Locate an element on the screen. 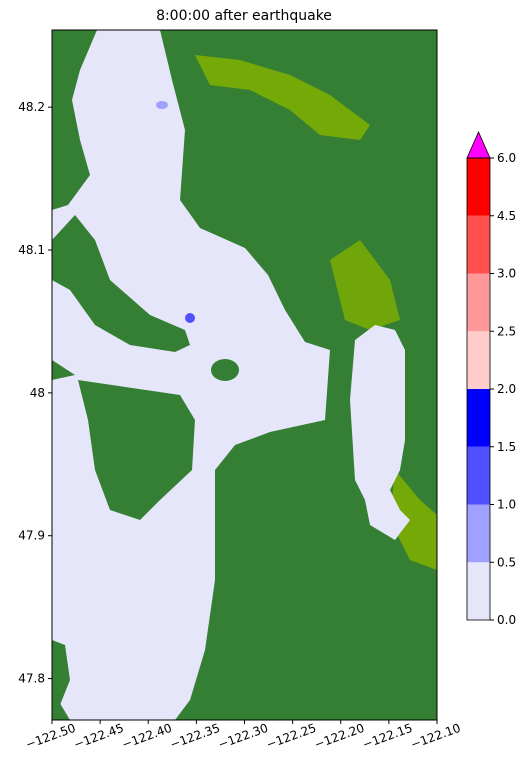 The width and height of the screenshot is (532, 780). x-tick-label: −122.35 is located at coordinates (195, 736).